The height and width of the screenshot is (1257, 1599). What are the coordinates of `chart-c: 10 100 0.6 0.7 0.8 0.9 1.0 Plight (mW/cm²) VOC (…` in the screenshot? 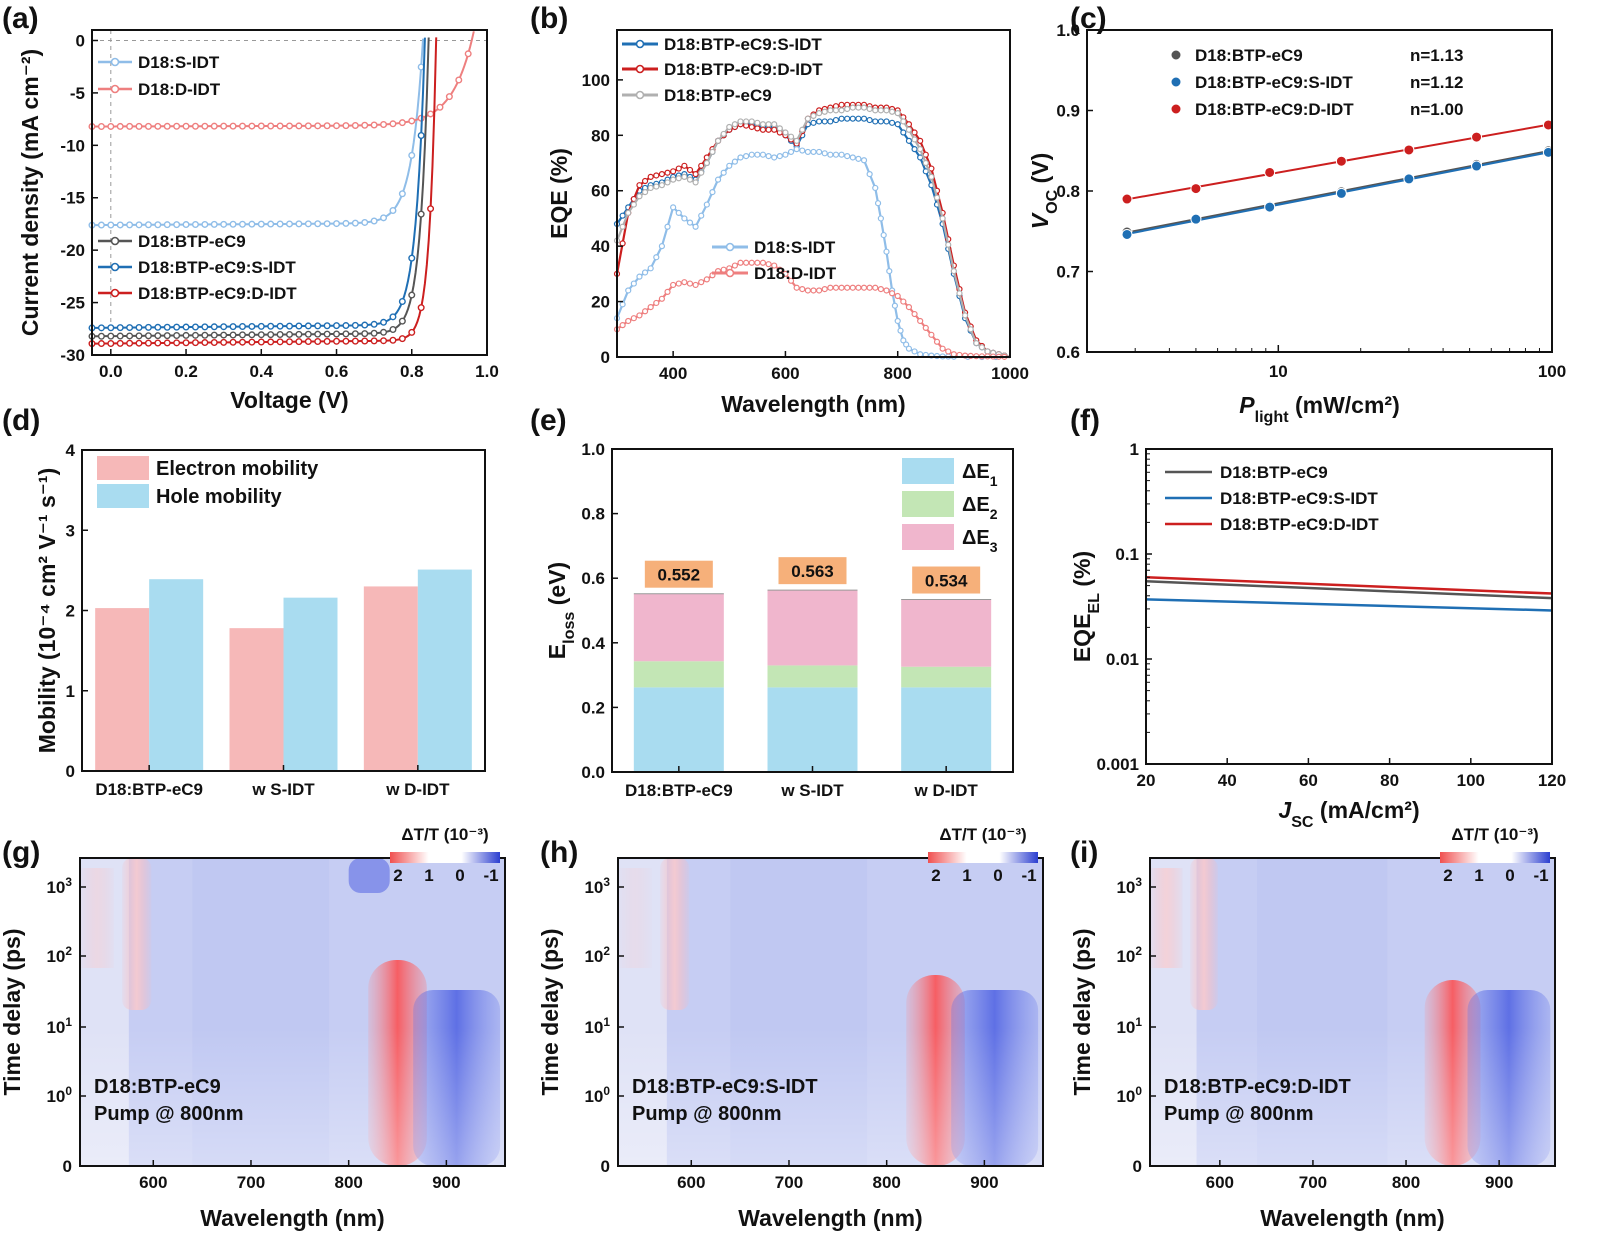 It's located at (1296, 214).